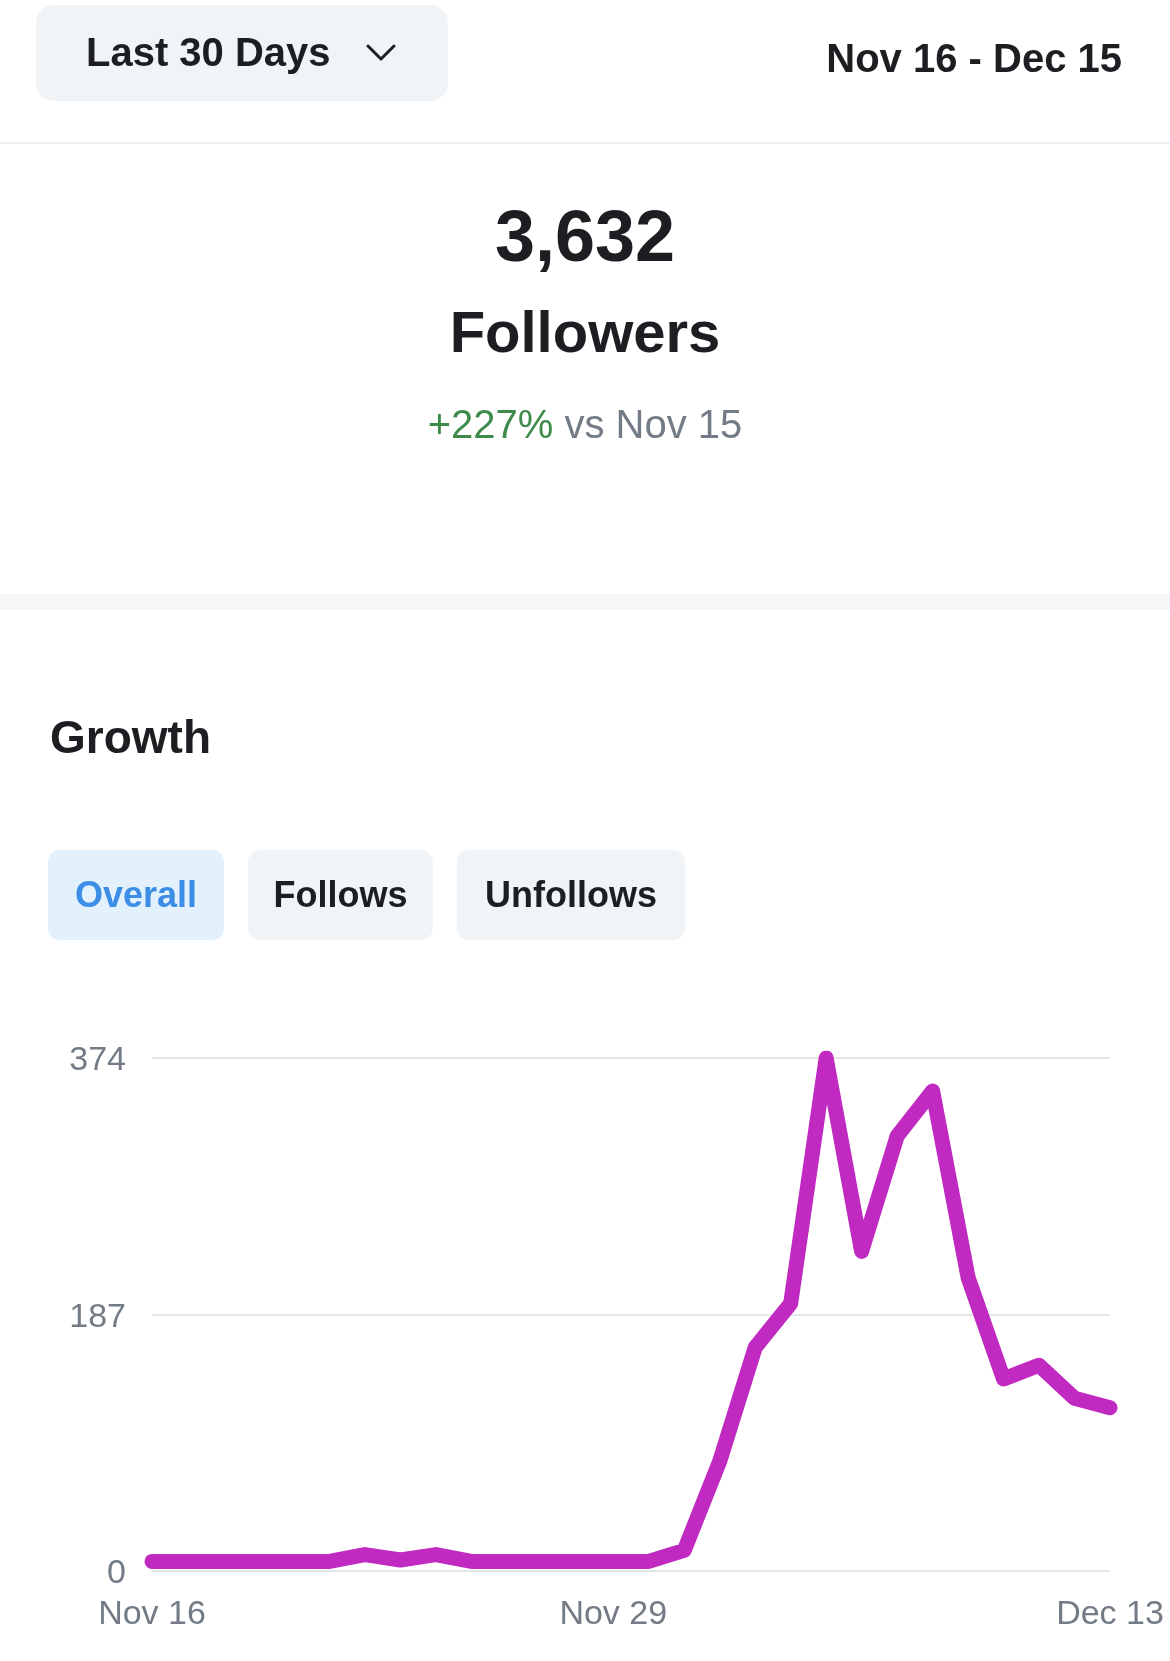 This screenshot has height=1661, width=1170. What do you see at coordinates (974, 58) in the screenshot?
I see `text: Nov 16 - Dec 15` at bounding box center [974, 58].